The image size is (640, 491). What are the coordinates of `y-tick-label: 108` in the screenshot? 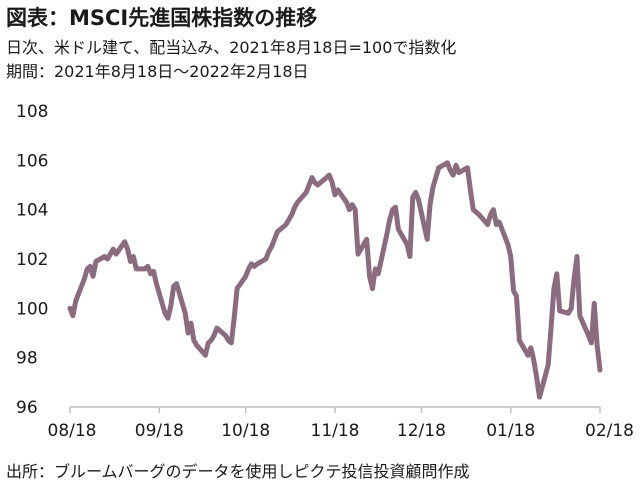 It's located at (32, 112).